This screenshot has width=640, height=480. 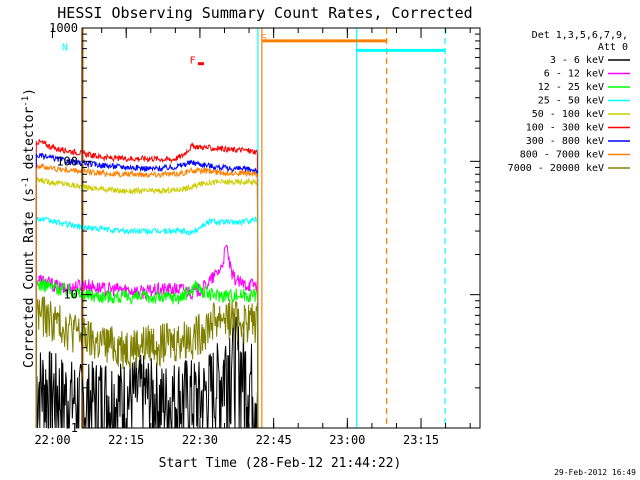 I want to click on x-tick-label: 22:15, so click(x=126, y=440).